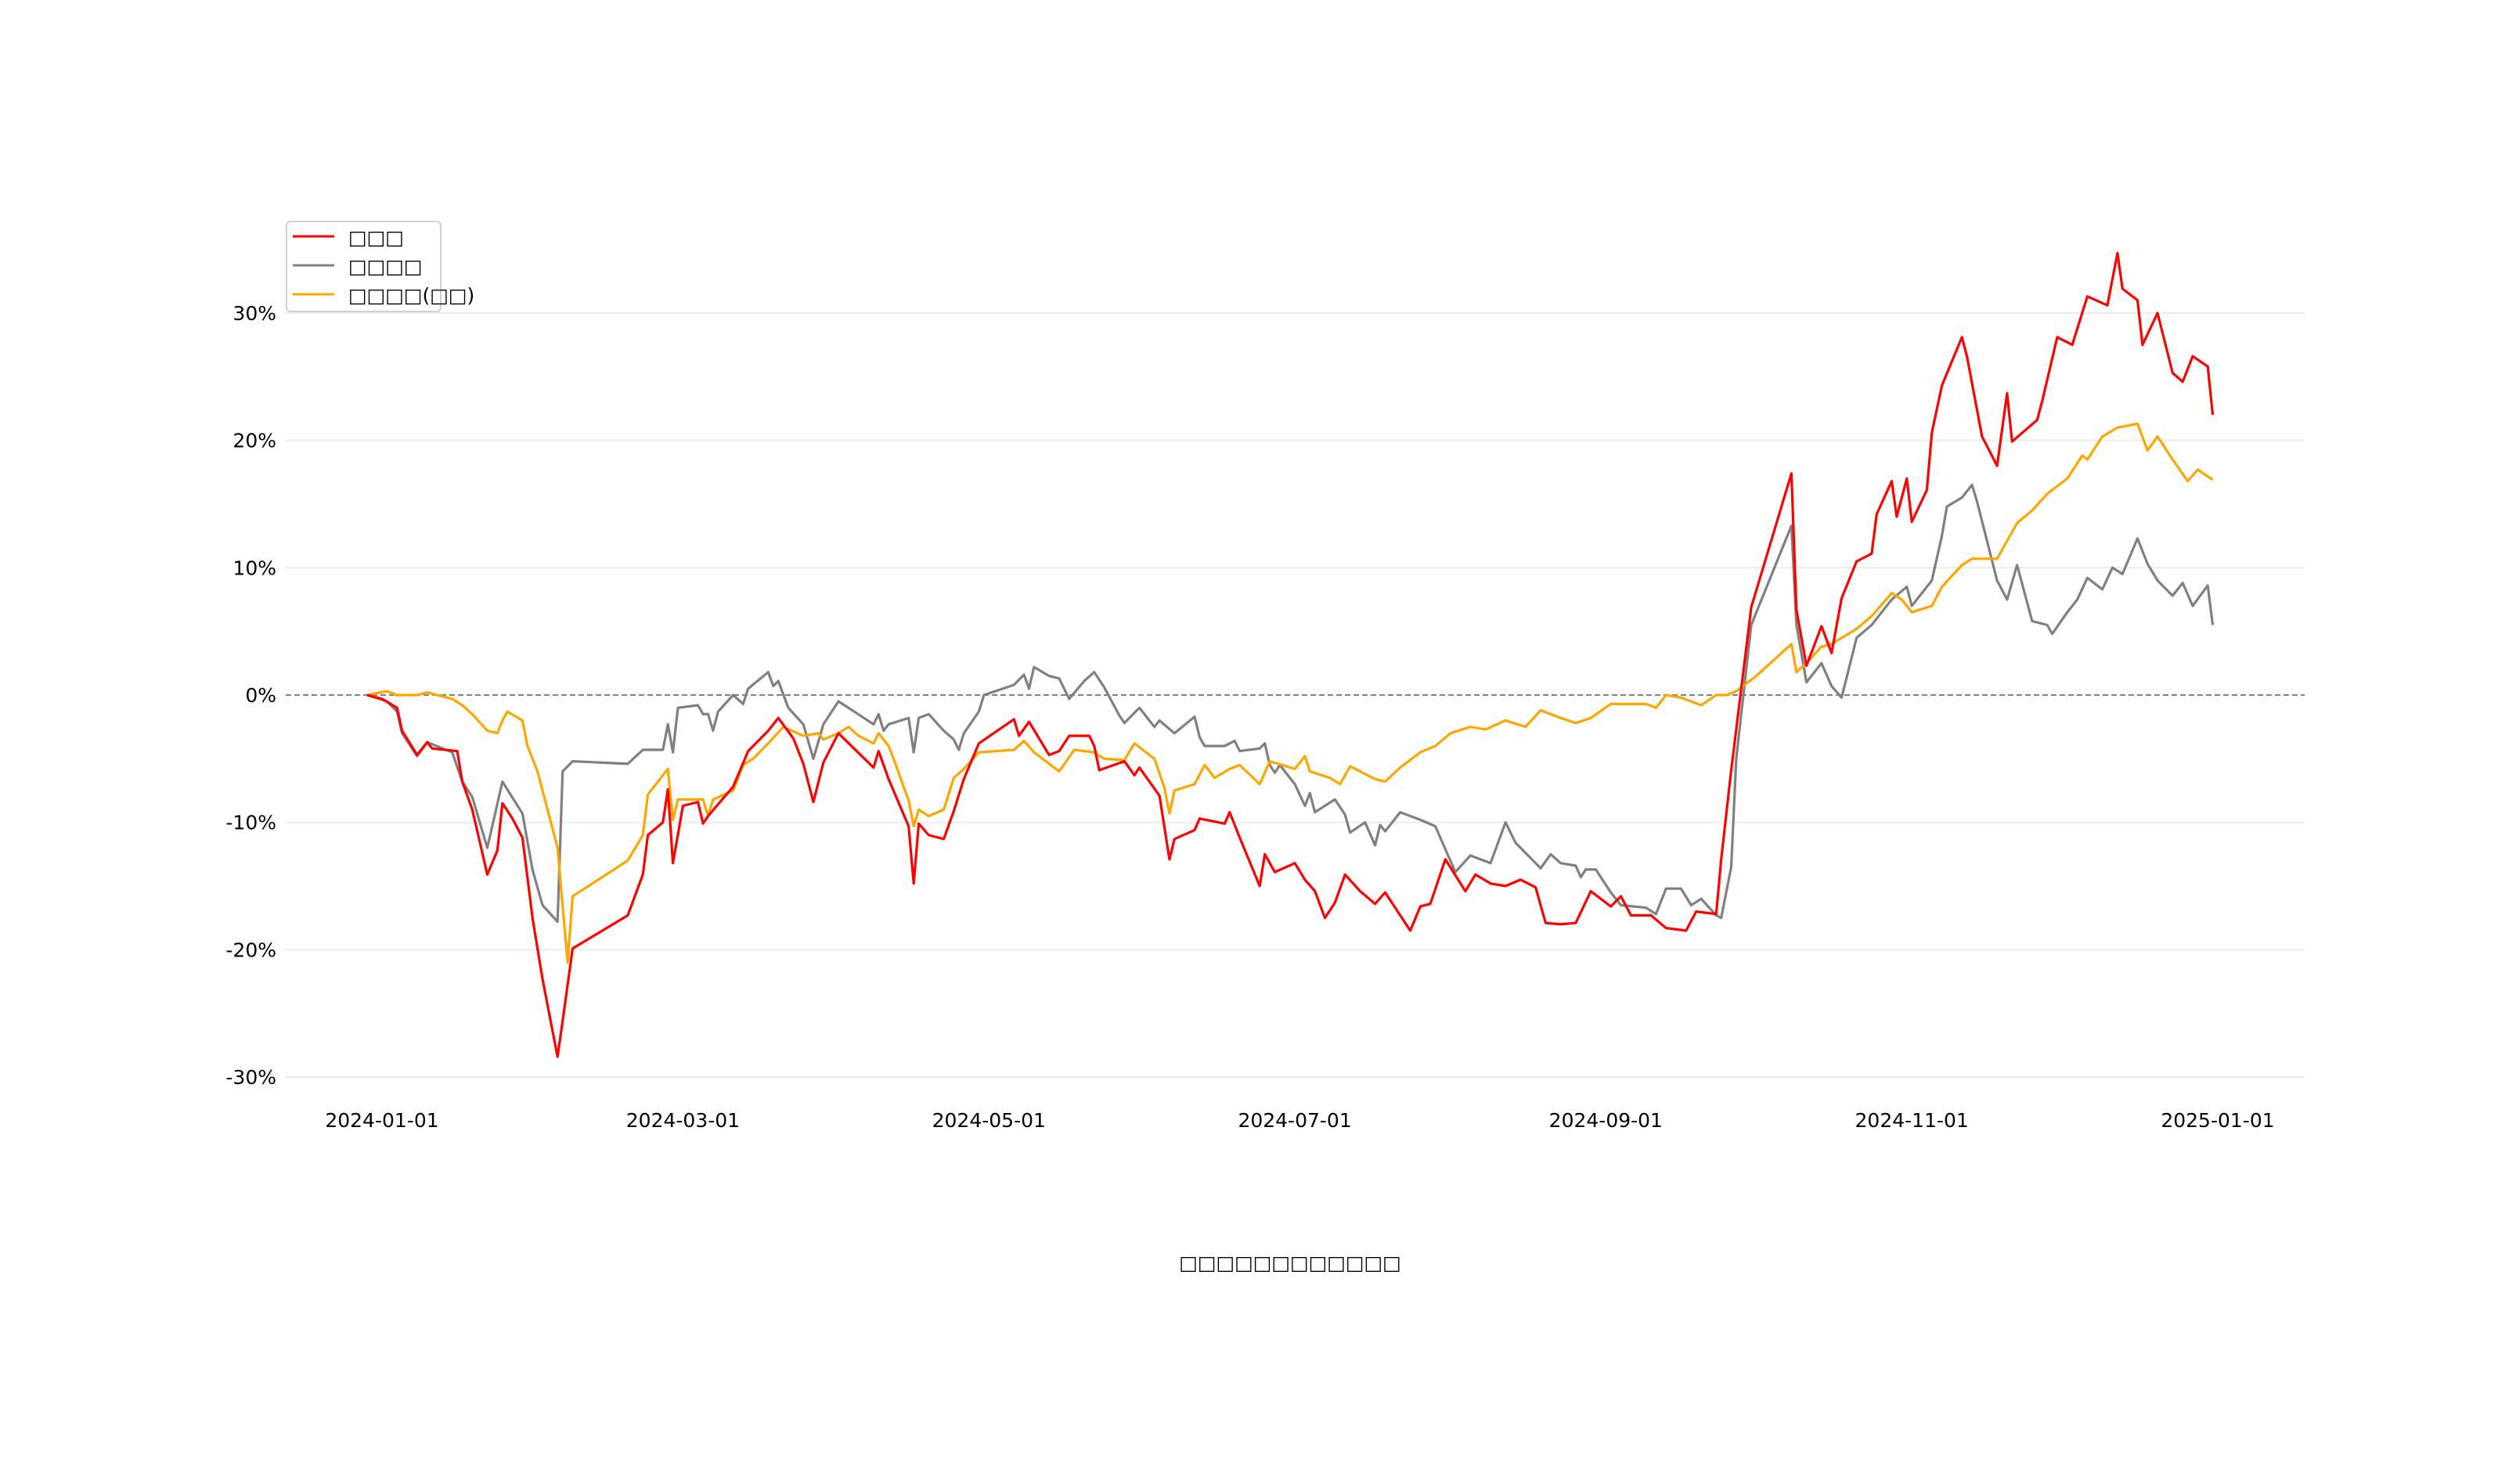 This screenshot has width=2516, height=1484. Describe the element at coordinates (250, 950) in the screenshot. I see `y-tick-label: -20%` at that location.